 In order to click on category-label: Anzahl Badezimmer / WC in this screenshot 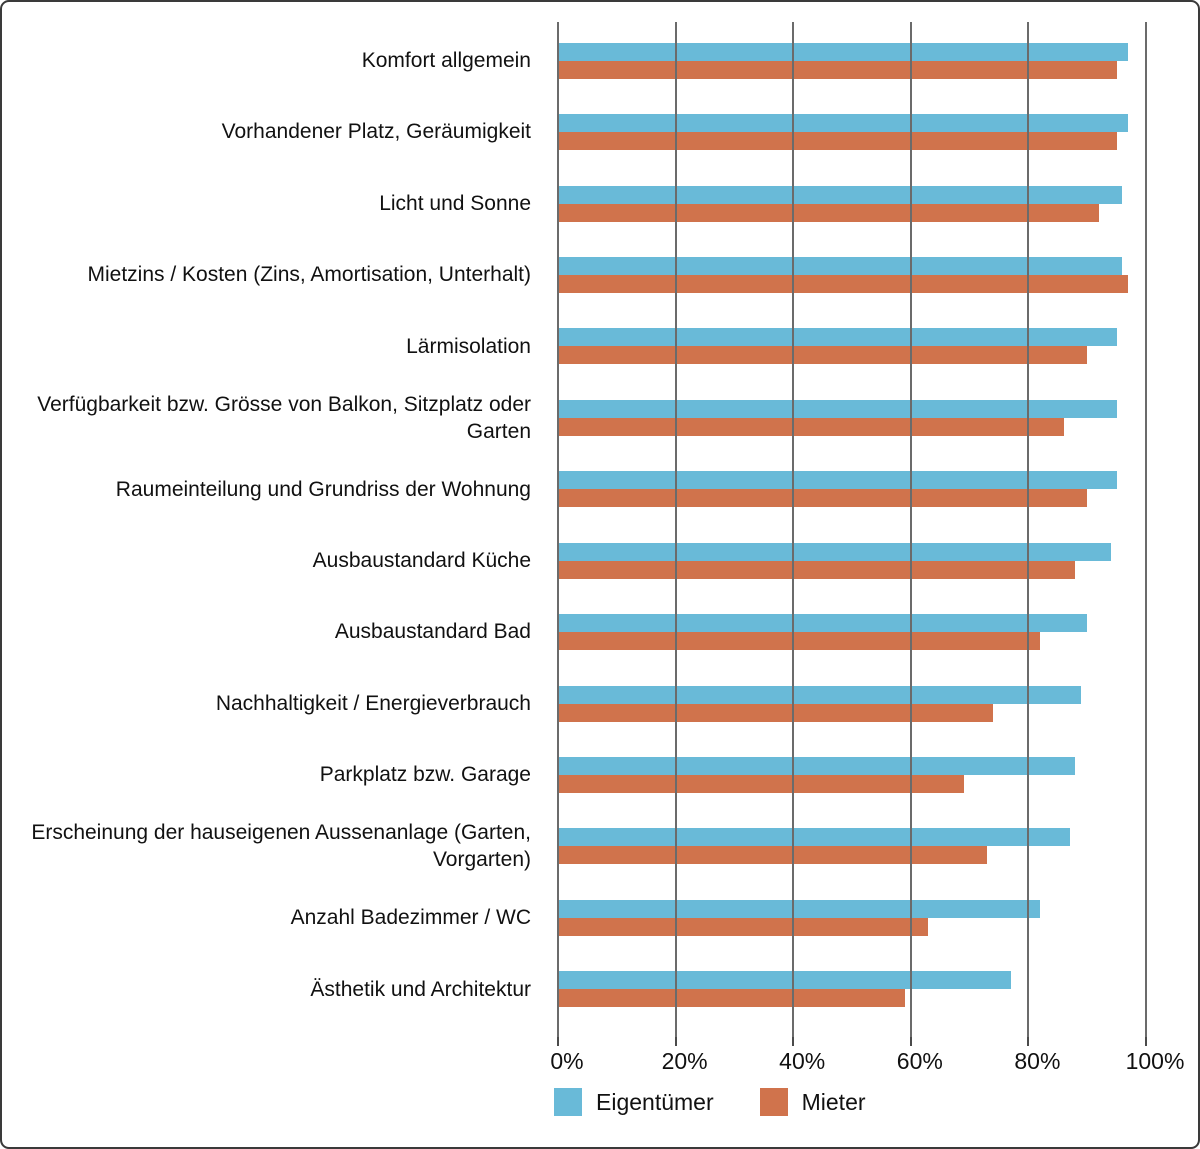, I will do `click(410, 918)`.